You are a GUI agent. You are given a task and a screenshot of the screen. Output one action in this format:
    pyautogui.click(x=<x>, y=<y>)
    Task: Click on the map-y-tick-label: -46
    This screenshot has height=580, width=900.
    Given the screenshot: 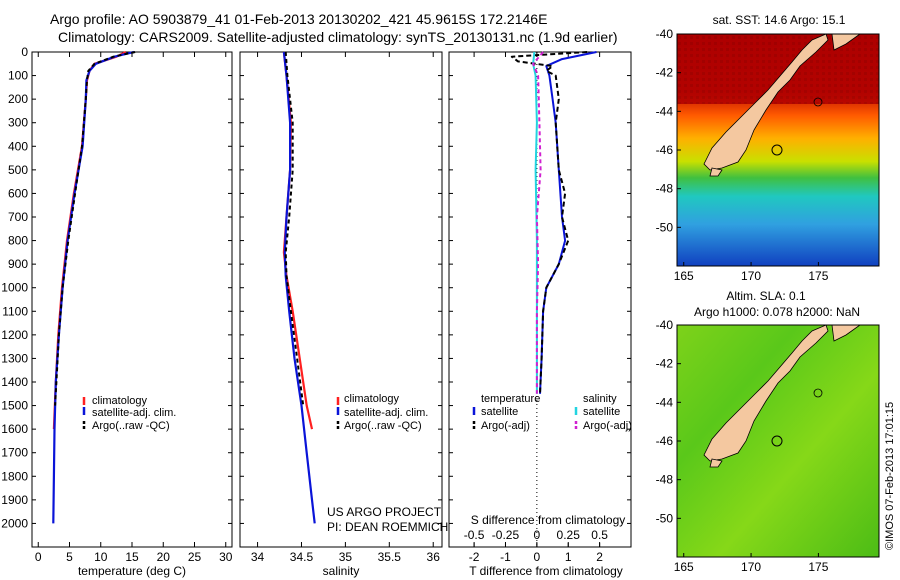 What is the action you would take?
    pyautogui.click(x=665, y=441)
    